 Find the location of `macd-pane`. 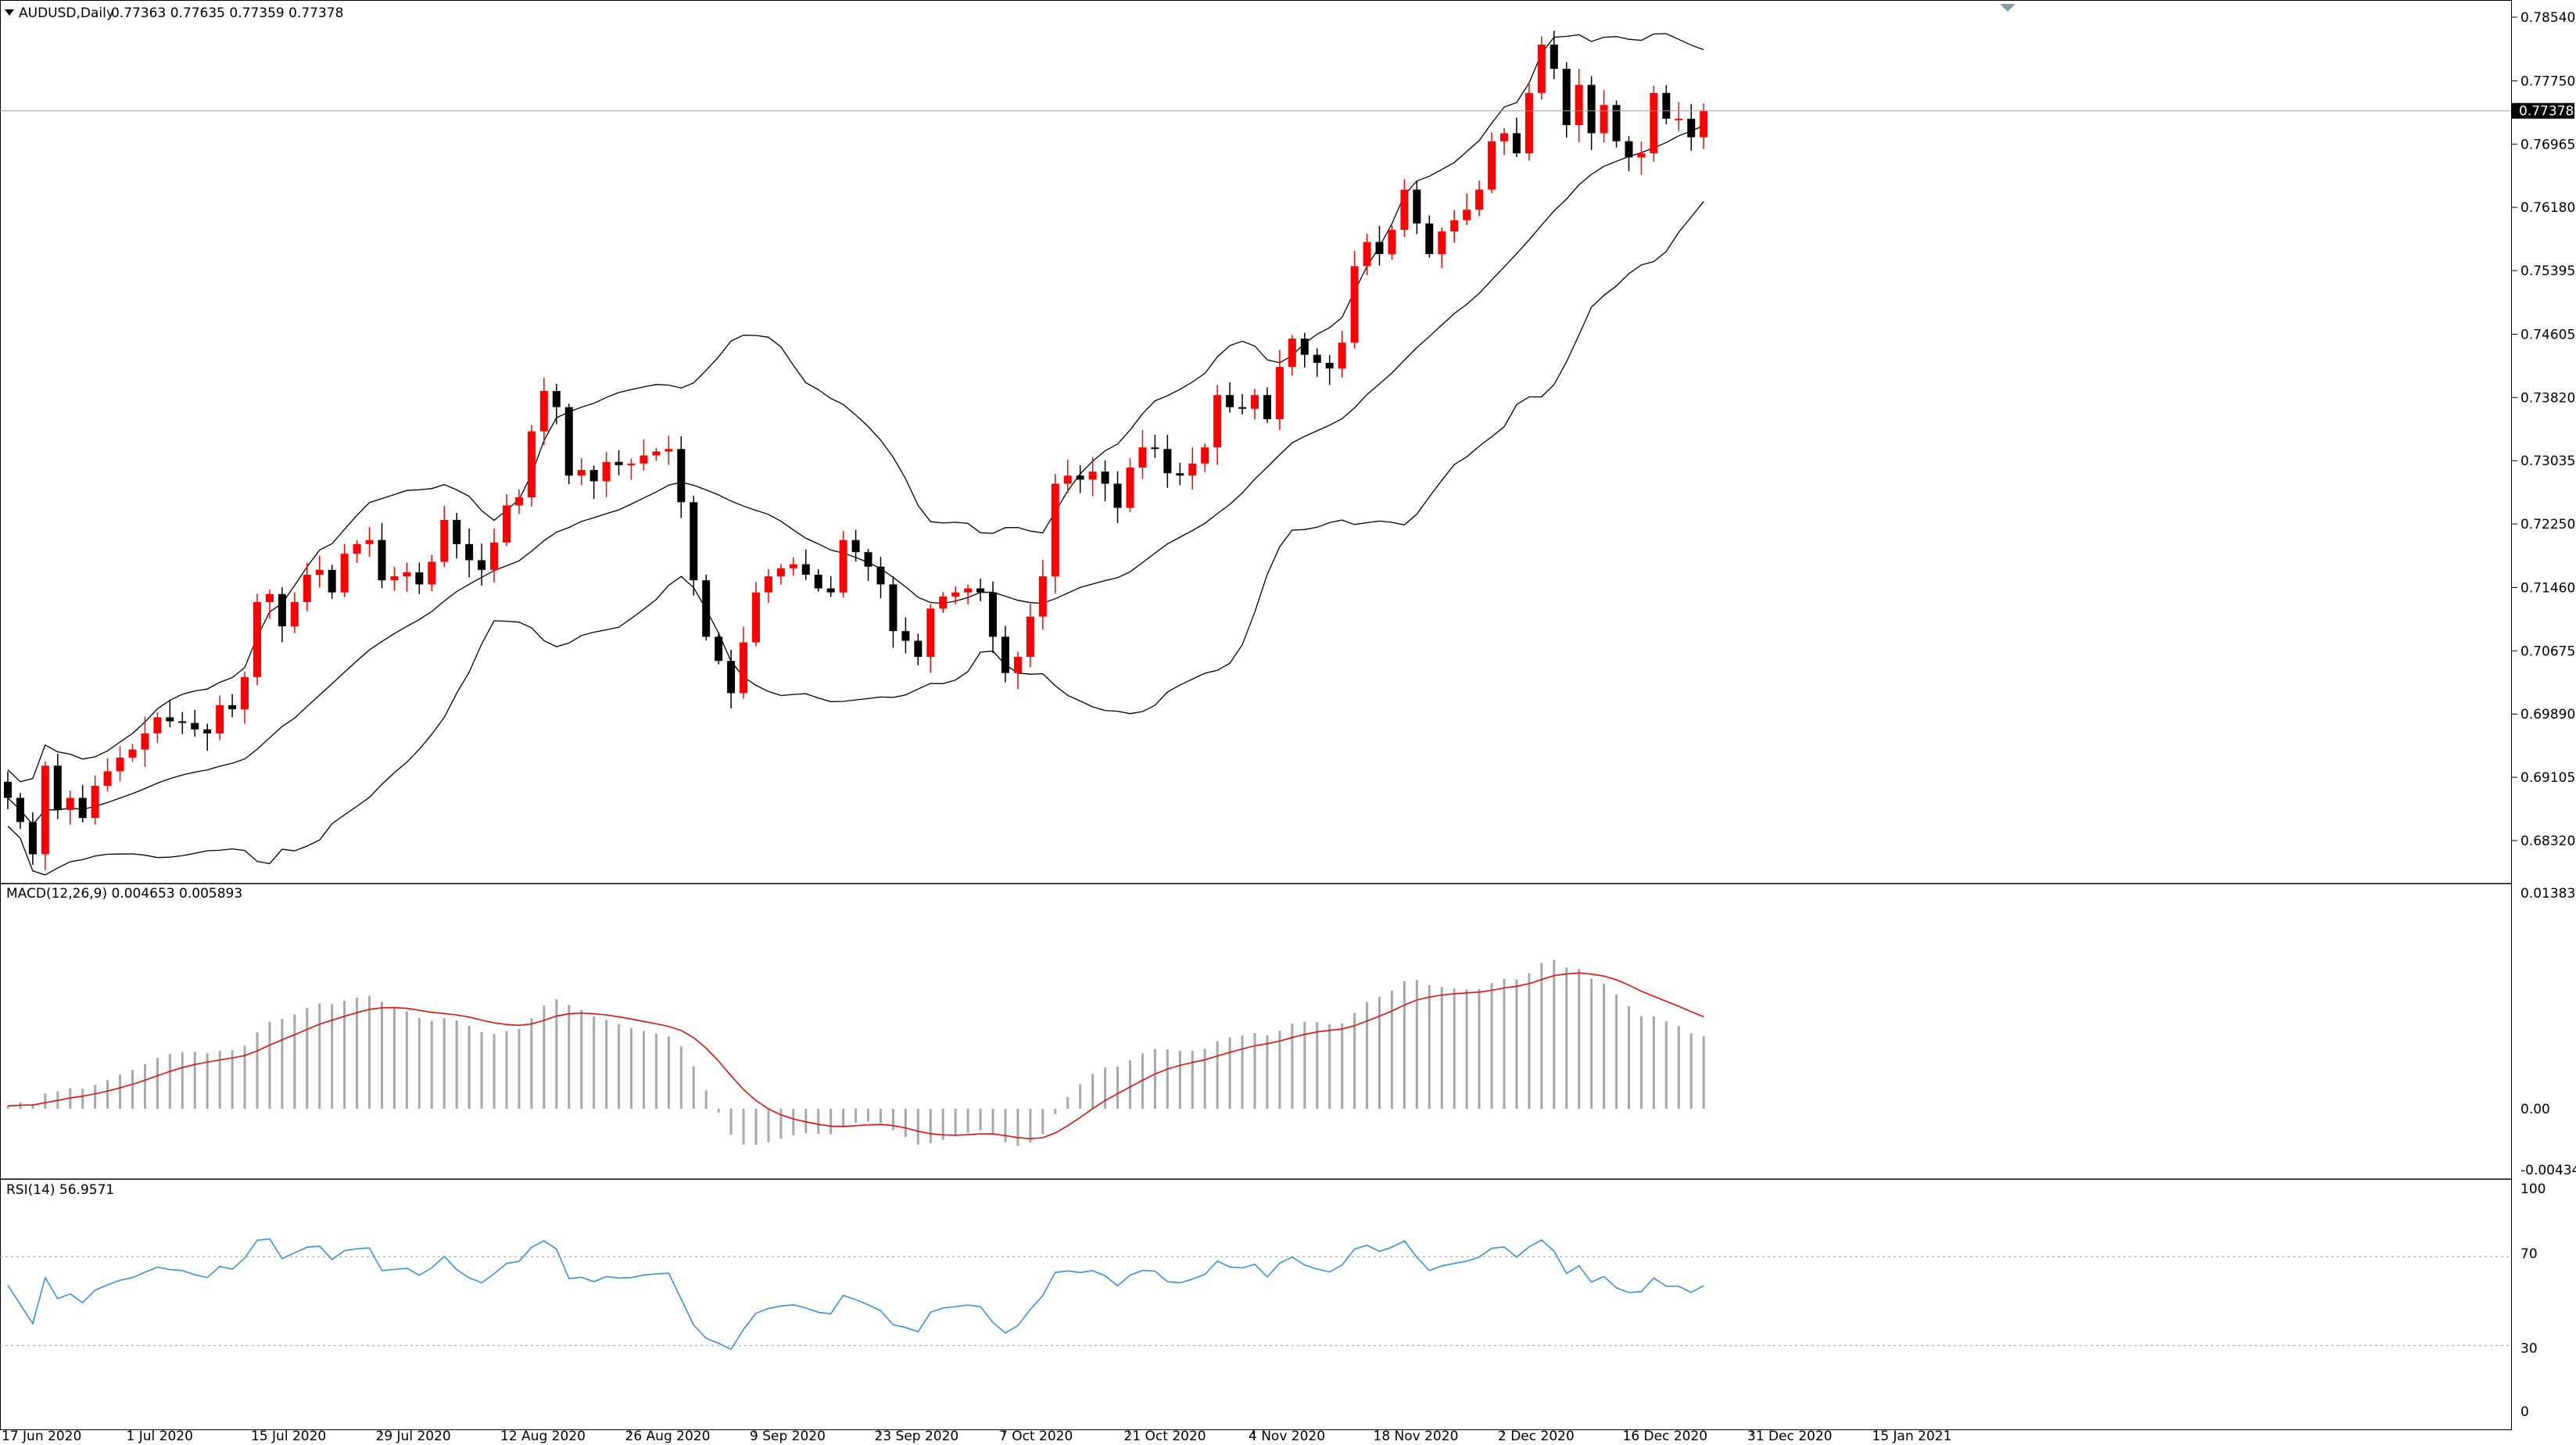

macd-pane is located at coordinates (855, 1052).